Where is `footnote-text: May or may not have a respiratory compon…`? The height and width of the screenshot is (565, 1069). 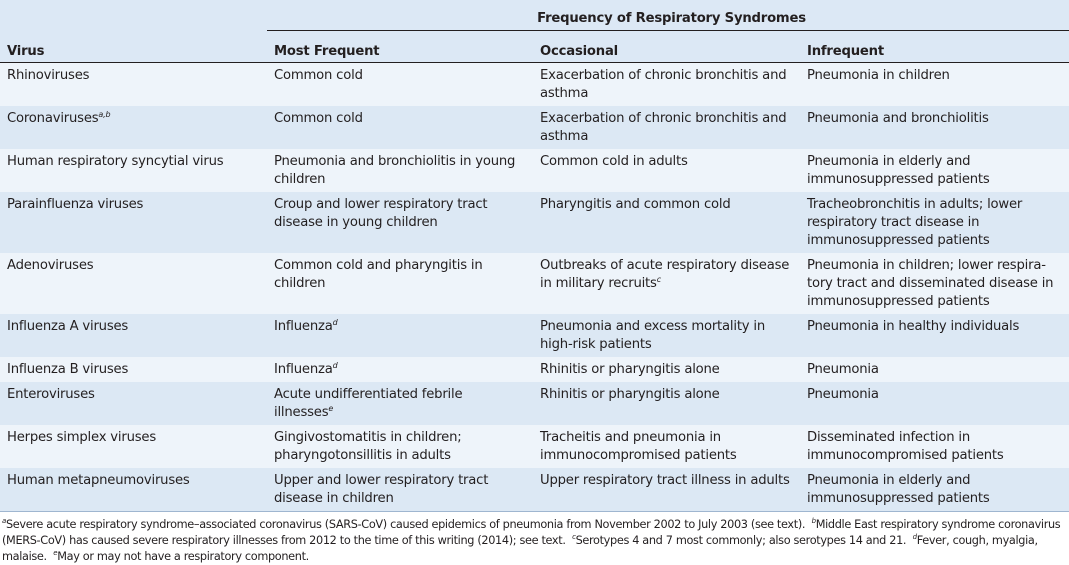 footnote-text: May or may not have a respiratory compon… is located at coordinates (183, 556).